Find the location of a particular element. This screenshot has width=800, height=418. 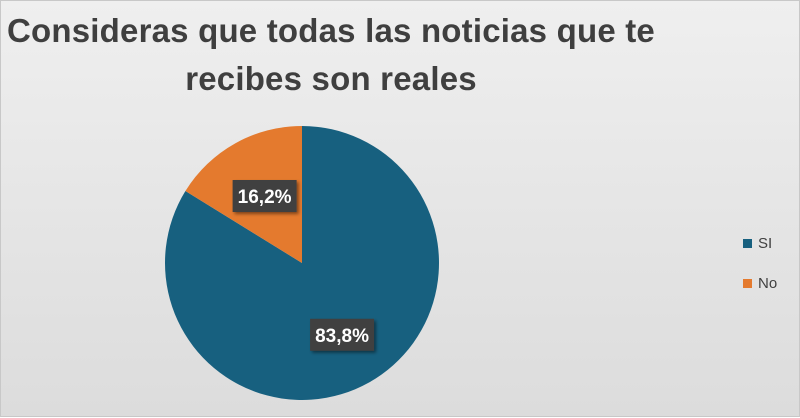

legend-item-no: No is located at coordinates (760, 283).